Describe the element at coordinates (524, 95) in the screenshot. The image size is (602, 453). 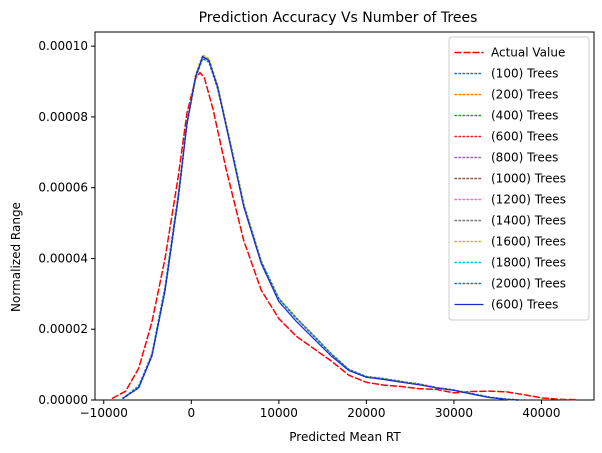
I see `legend-label-2: (200) Trees` at that location.